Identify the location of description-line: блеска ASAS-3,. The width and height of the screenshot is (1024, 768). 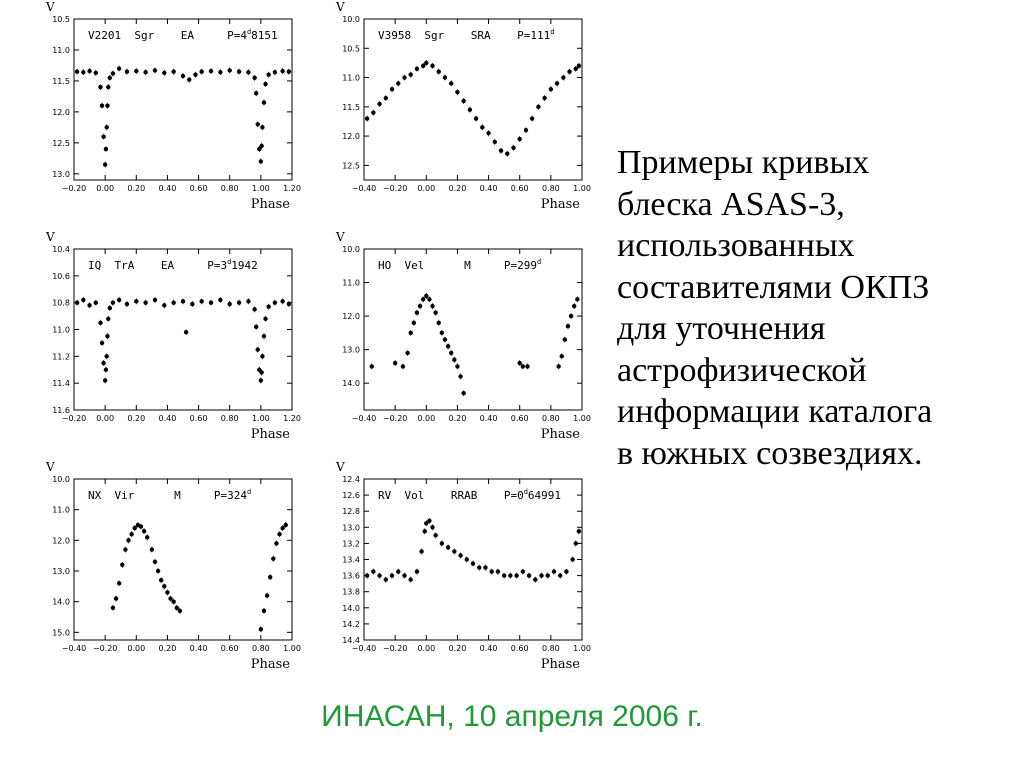
(731, 204).